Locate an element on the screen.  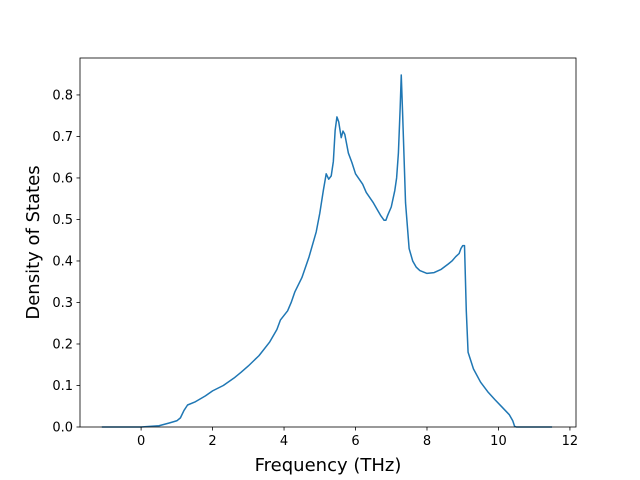
y-tick-label: 0.1 is located at coordinates (62, 386).